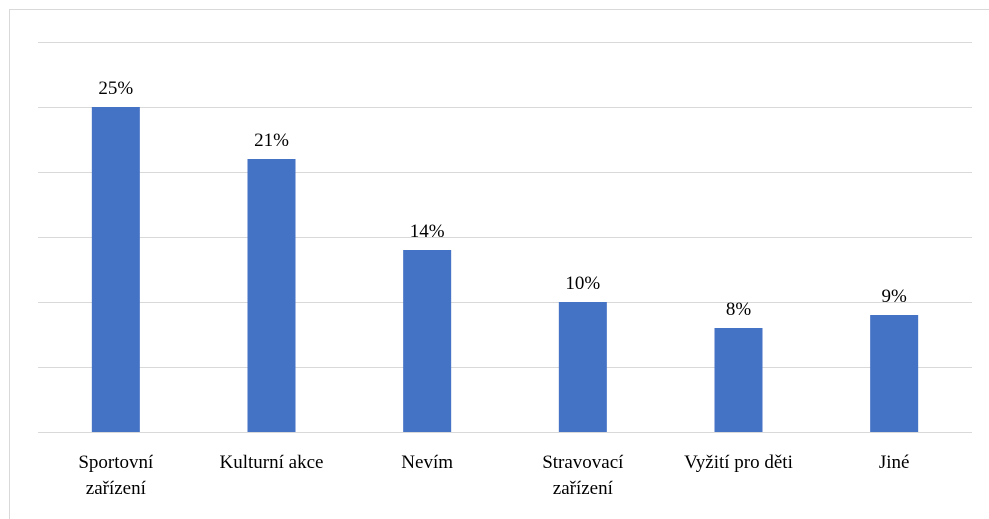 This screenshot has height=519, width=989. Describe the element at coordinates (583, 475) in the screenshot. I see `x-tick-label-3: Stravovací zařízení` at that location.